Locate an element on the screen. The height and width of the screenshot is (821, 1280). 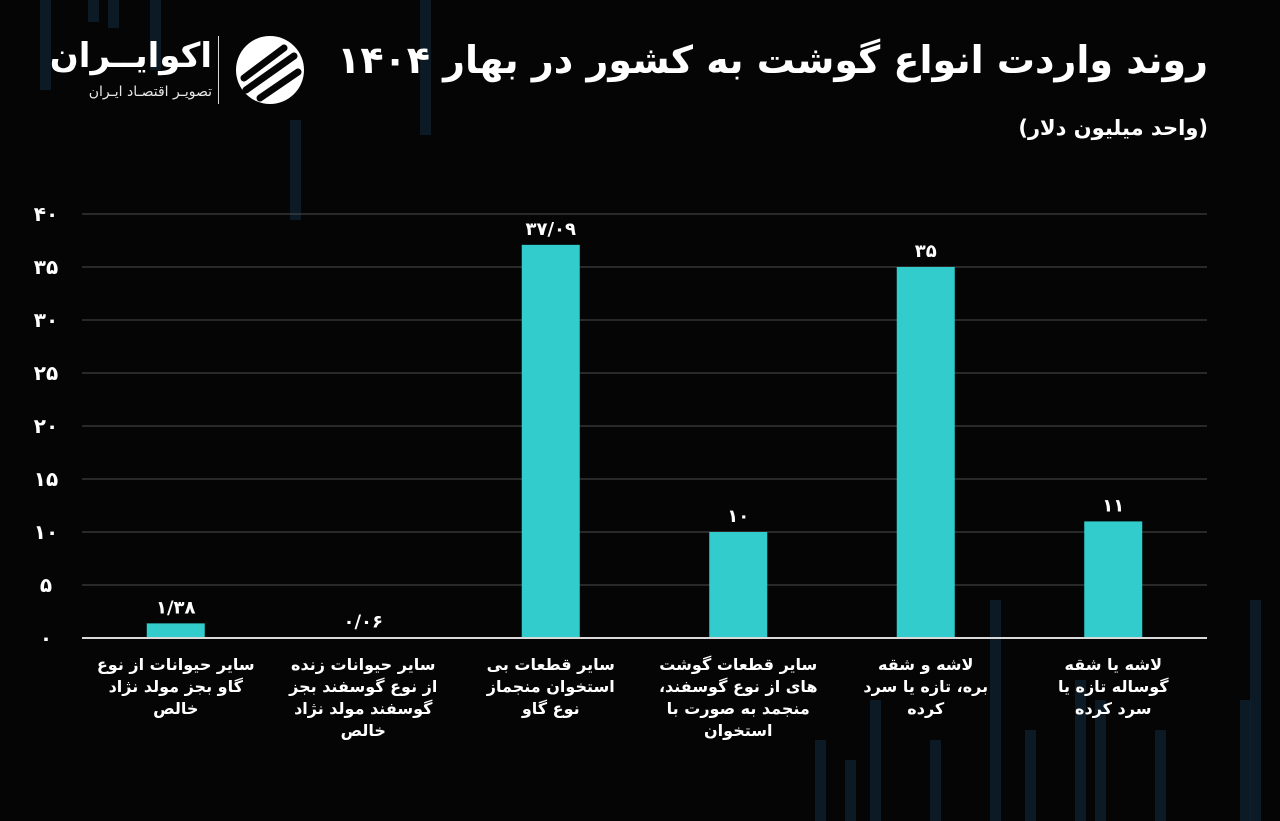
data-label: ۱/۳۸ is located at coordinates (176, 607).